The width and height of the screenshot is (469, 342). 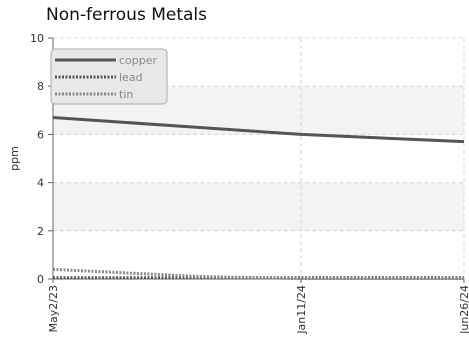 I want to click on y-tick-label: 8, so click(x=40, y=86).